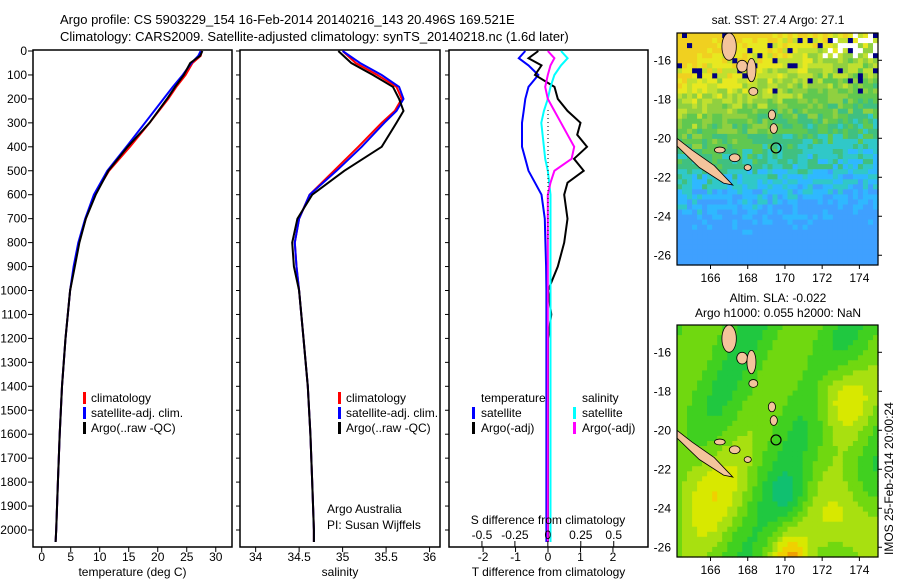  I want to click on legend-label: Argo(..raw -QC), so click(133, 428).